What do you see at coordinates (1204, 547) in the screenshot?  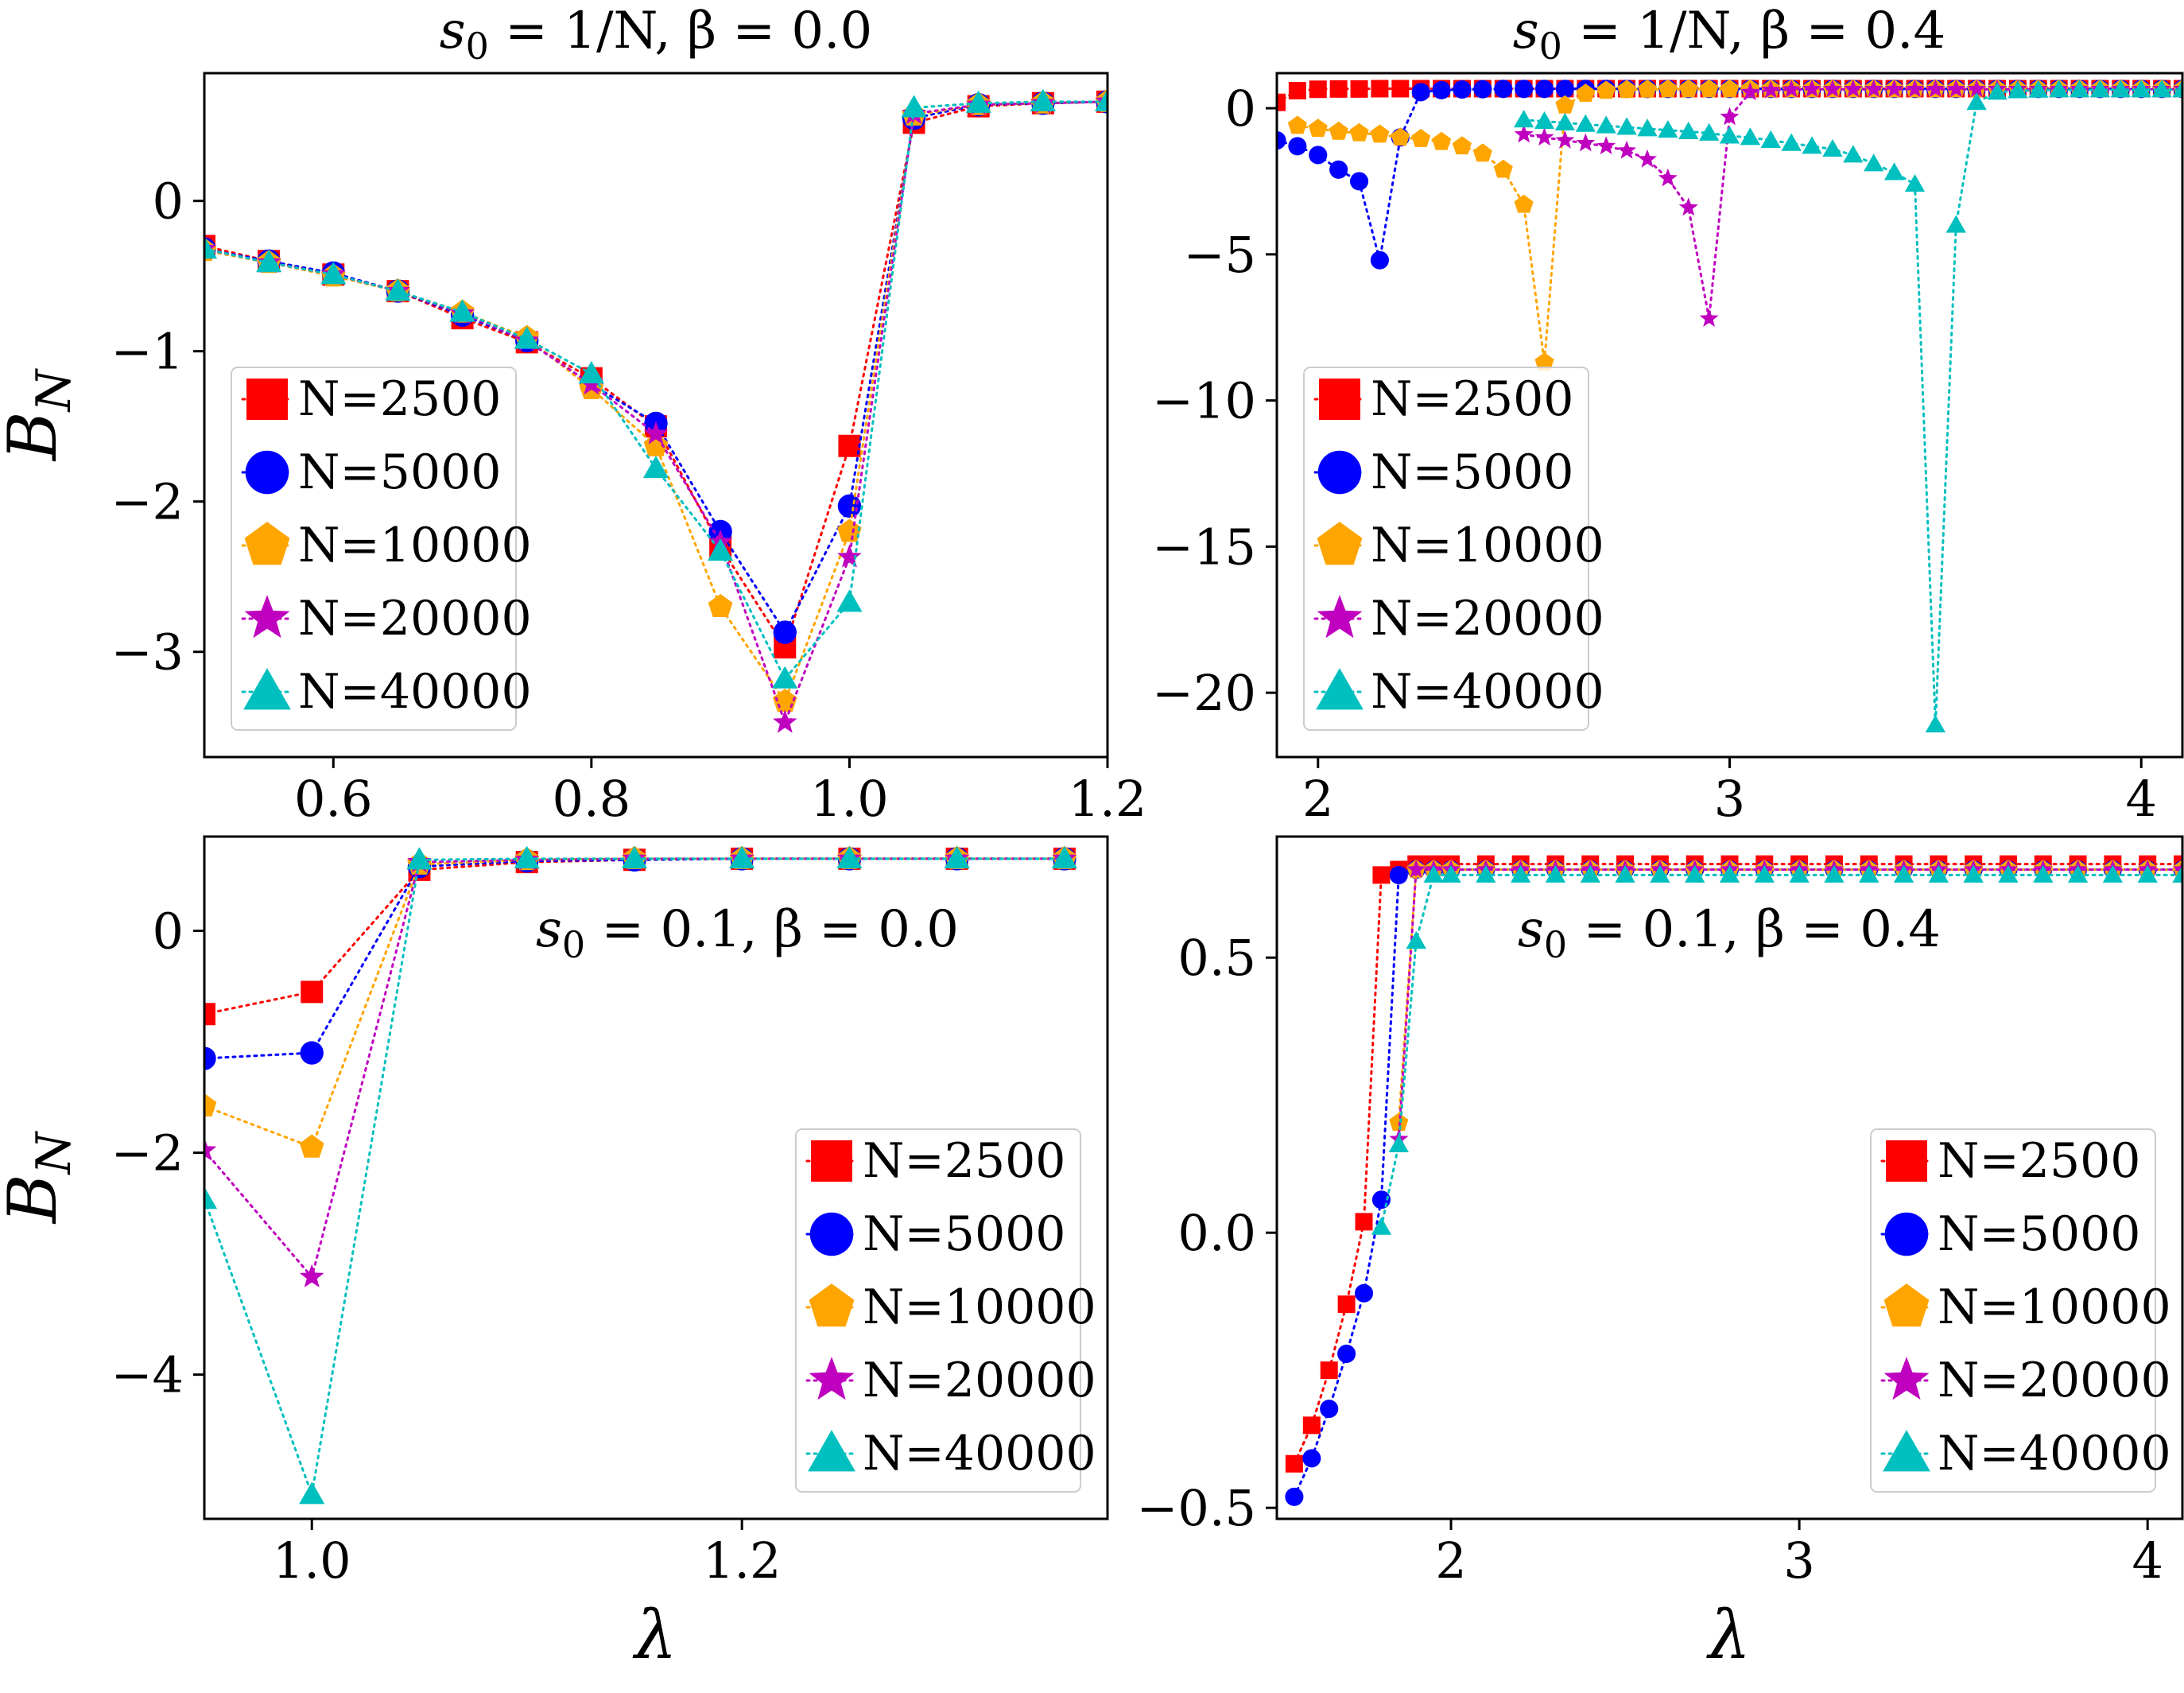 I see `y-tick-label: −15` at bounding box center [1204, 547].